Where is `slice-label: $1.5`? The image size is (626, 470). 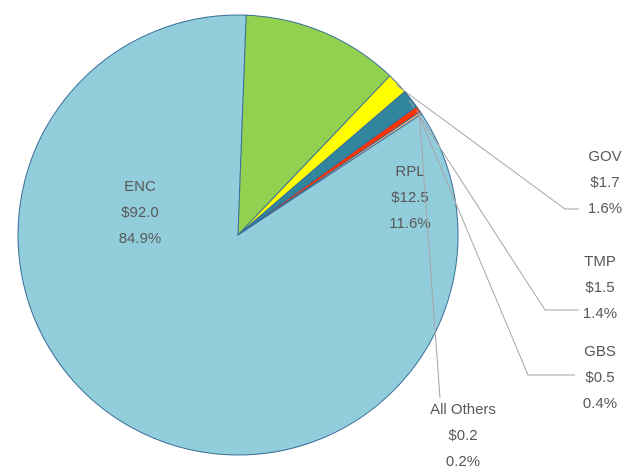 slice-label: $1.5 is located at coordinates (599, 287).